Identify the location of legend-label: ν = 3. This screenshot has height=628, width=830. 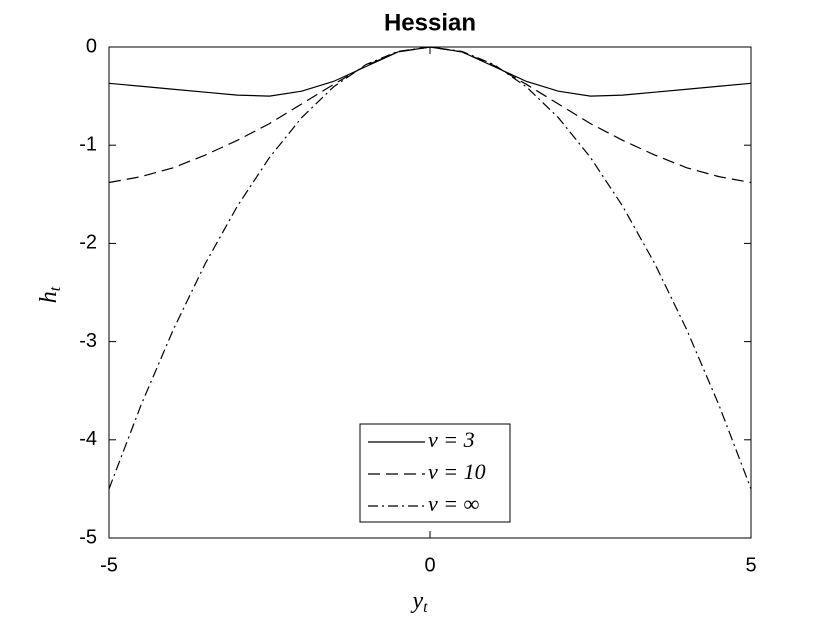
(451, 439).